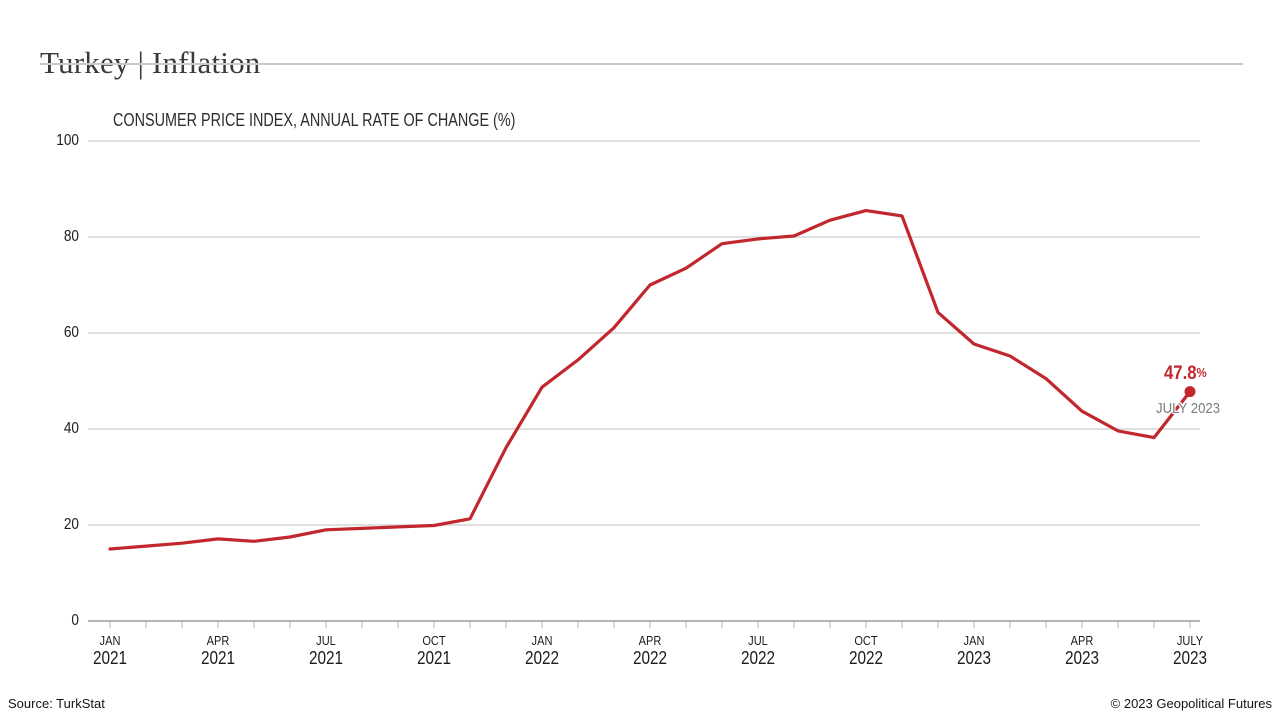 Image resolution: width=1280 pixels, height=720 pixels. What do you see at coordinates (1190, 640) in the screenshot?
I see `x-tick-month: JULY` at bounding box center [1190, 640].